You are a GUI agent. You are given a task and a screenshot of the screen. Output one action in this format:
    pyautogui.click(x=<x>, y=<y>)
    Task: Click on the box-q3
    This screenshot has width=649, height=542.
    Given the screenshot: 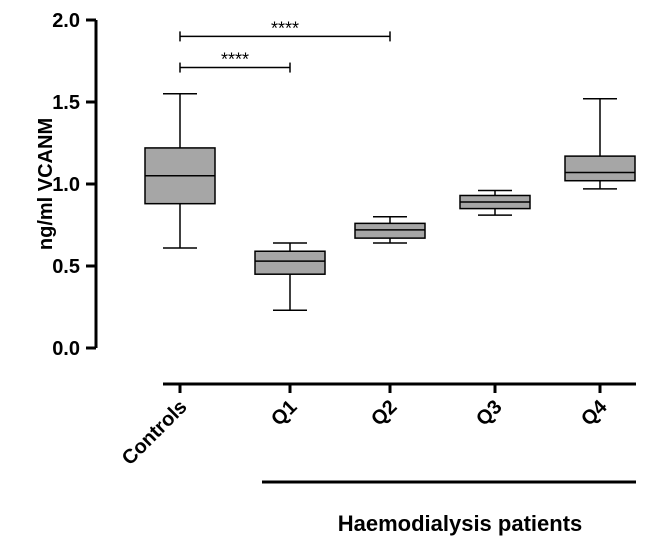 What is the action you would take?
    pyautogui.click(x=495, y=202)
    